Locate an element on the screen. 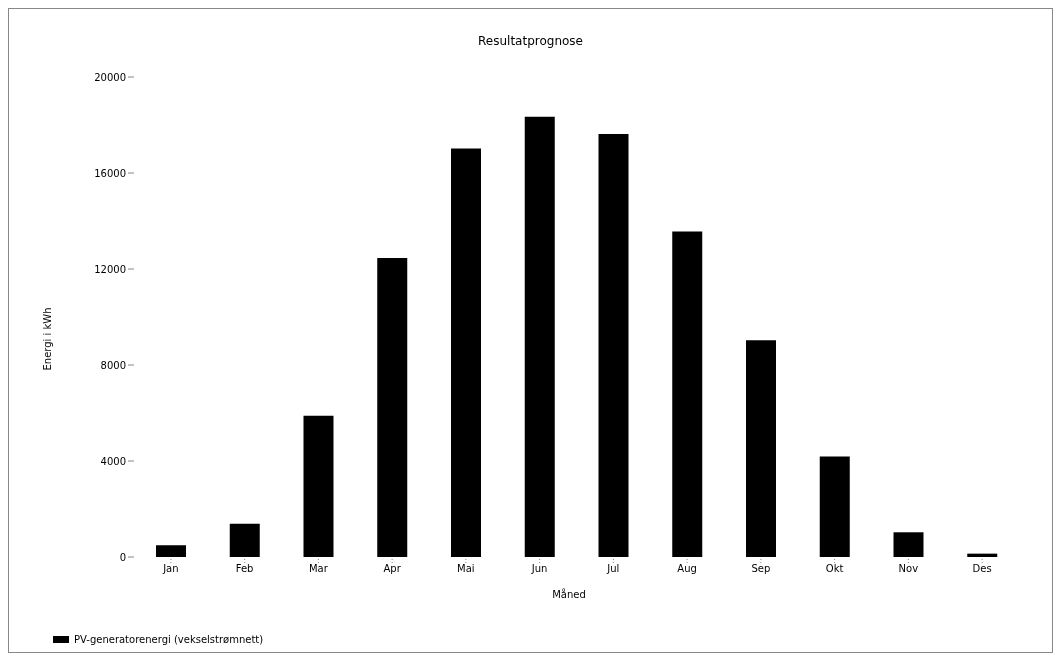 This screenshot has width=1061, height=661. x-tick-label: Mar is located at coordinates (318, 569).